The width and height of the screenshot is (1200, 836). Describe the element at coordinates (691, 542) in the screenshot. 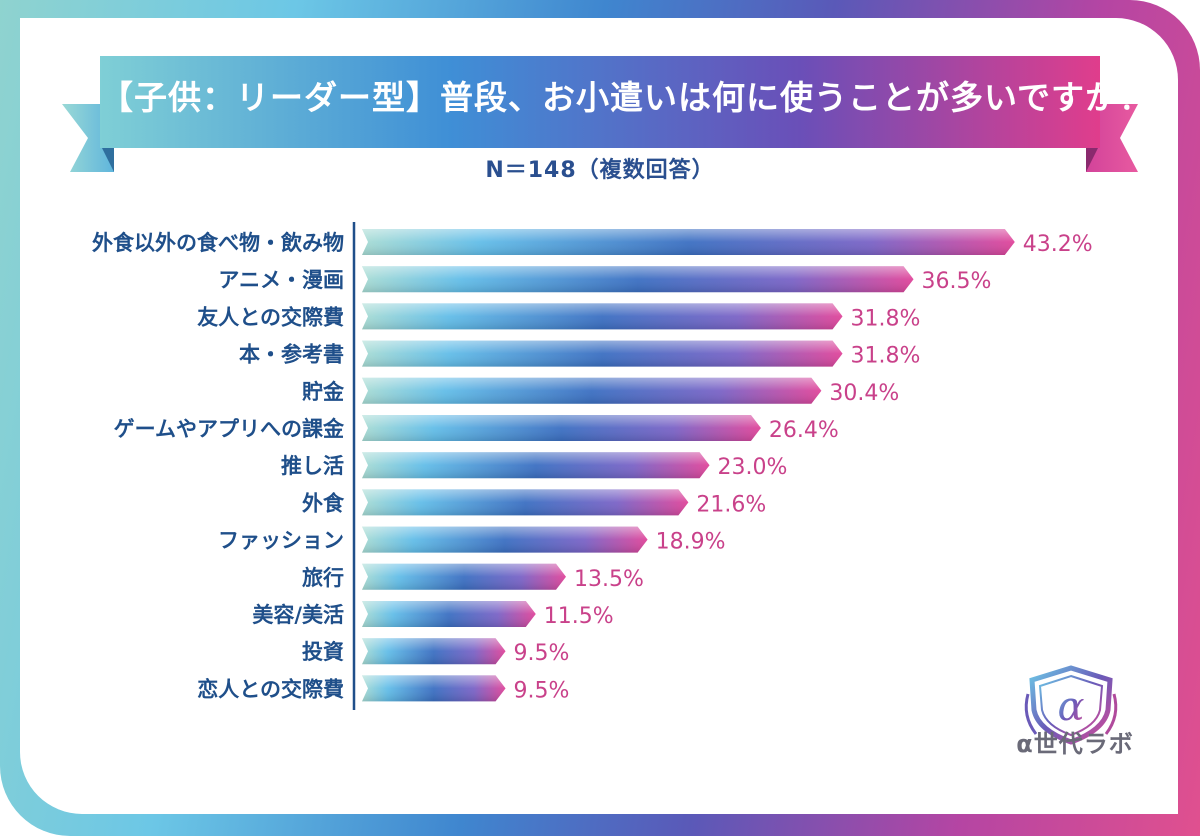

I see `value-label: 18.9%` at that location.